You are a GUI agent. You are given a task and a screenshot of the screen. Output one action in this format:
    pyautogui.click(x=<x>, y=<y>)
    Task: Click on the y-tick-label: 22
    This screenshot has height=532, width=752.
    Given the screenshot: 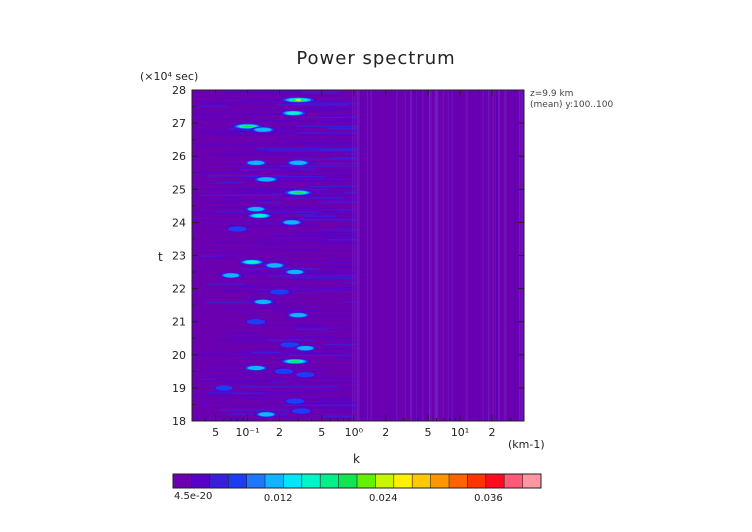 What is the action you would take?
    pyautogui.click(x=179, y=289)
    